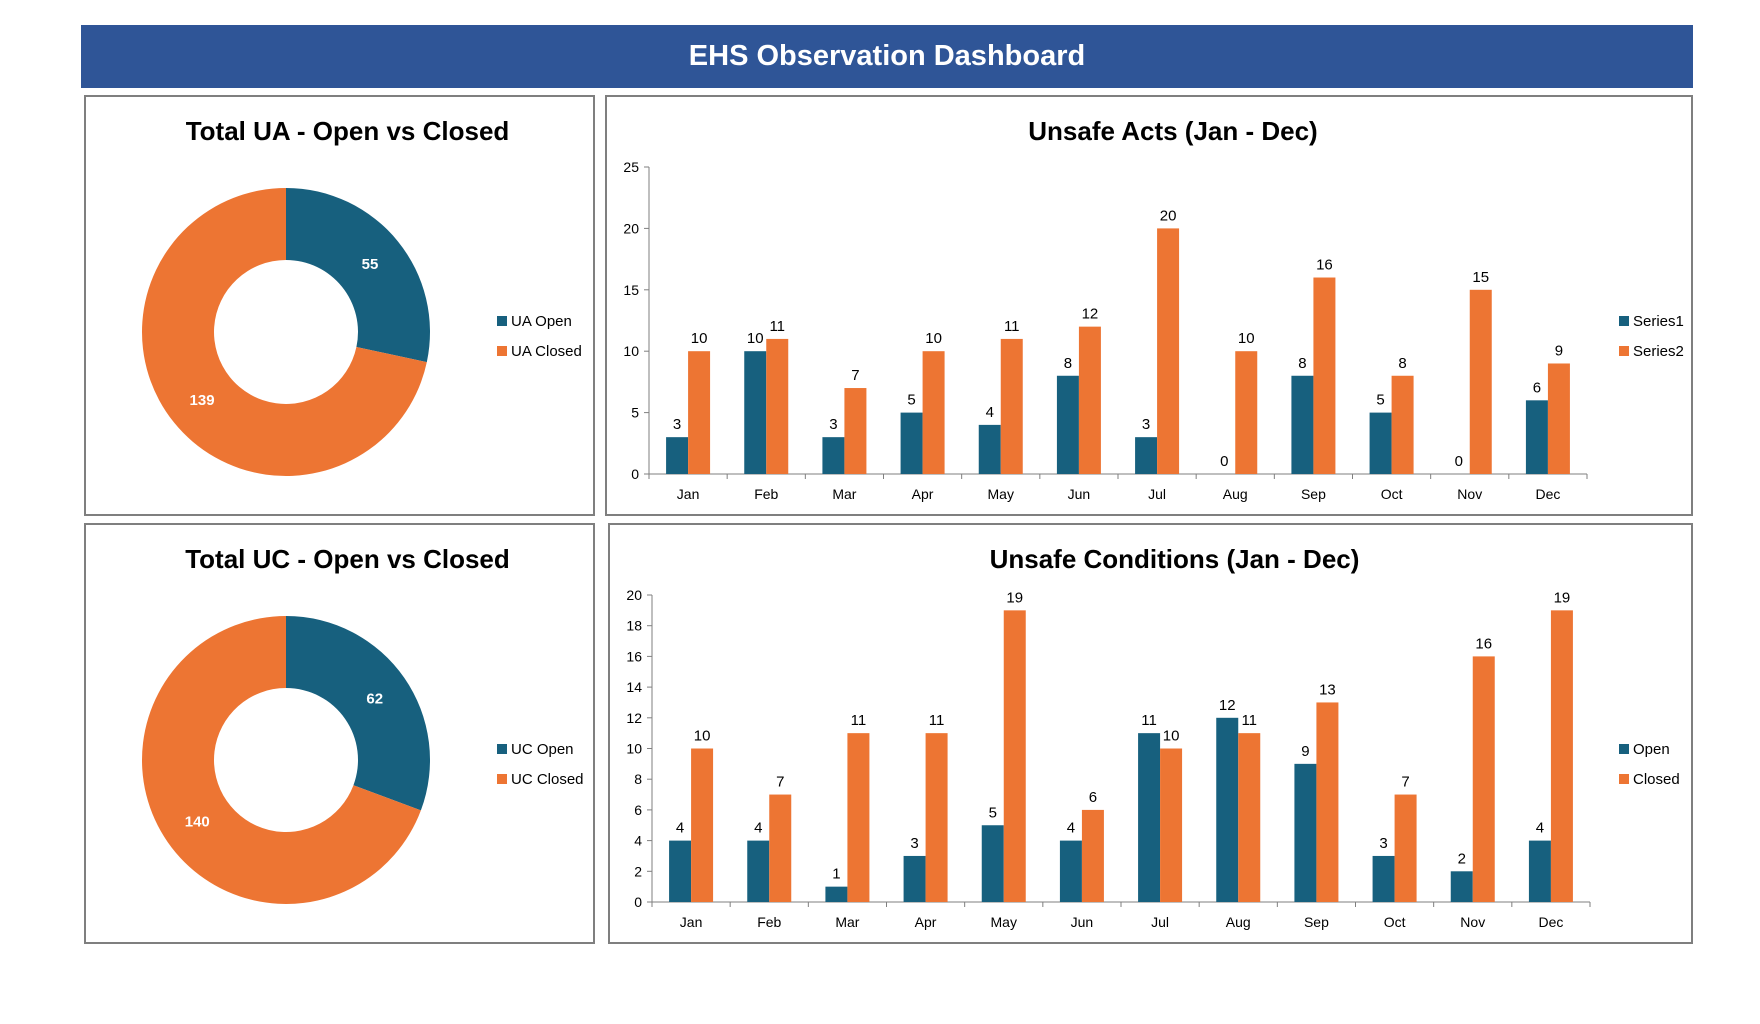  I want to click on x-tick-label: Apr, so click(923, 494).